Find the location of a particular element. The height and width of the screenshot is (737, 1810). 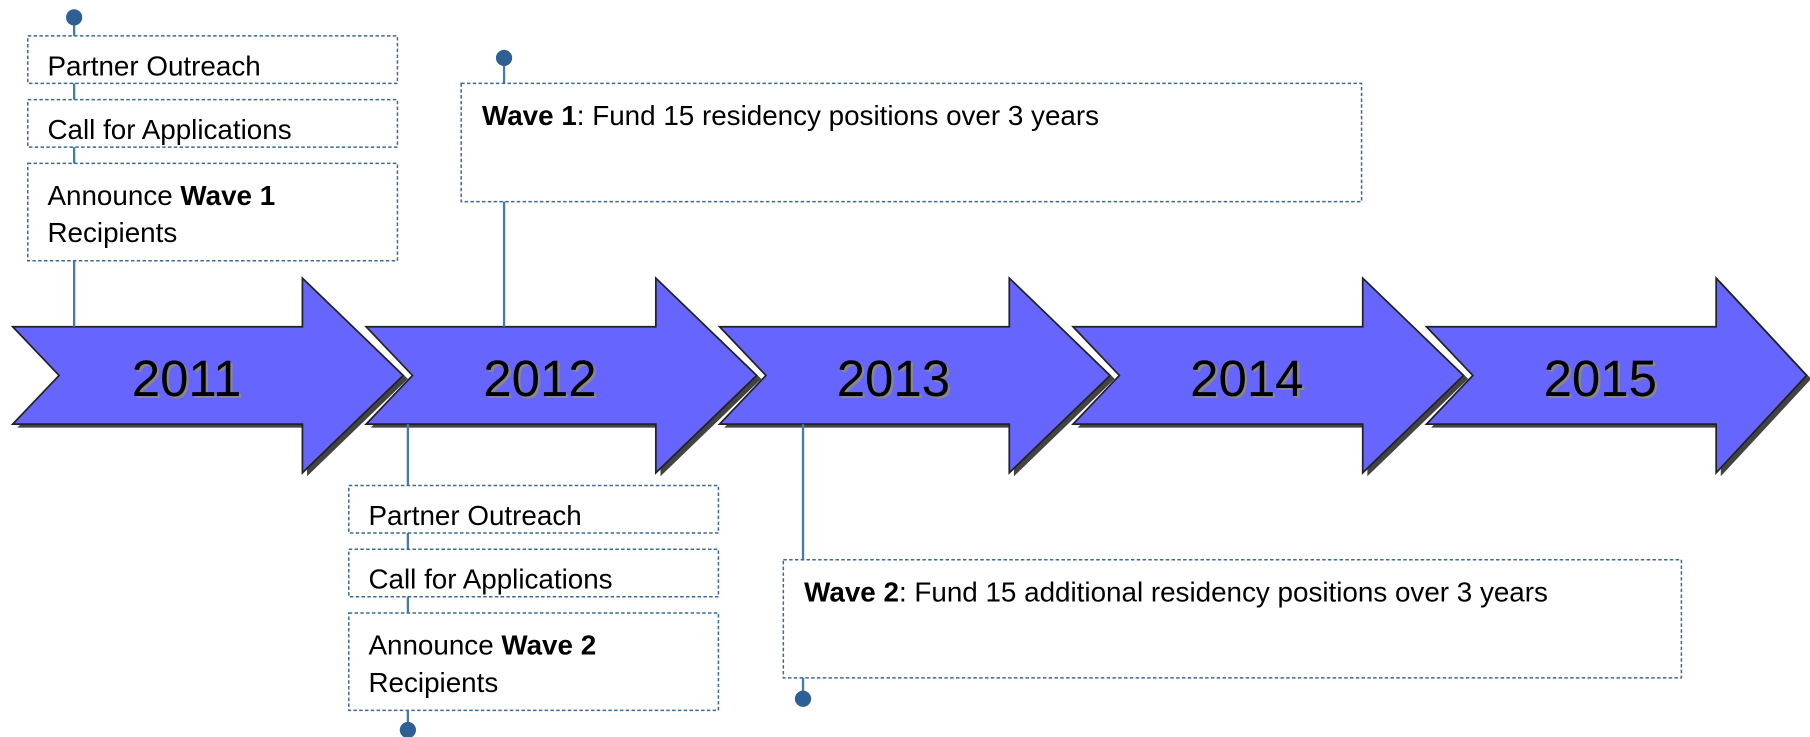

announce-label: Announce Wave 1 is located at coordinates (161, 195).